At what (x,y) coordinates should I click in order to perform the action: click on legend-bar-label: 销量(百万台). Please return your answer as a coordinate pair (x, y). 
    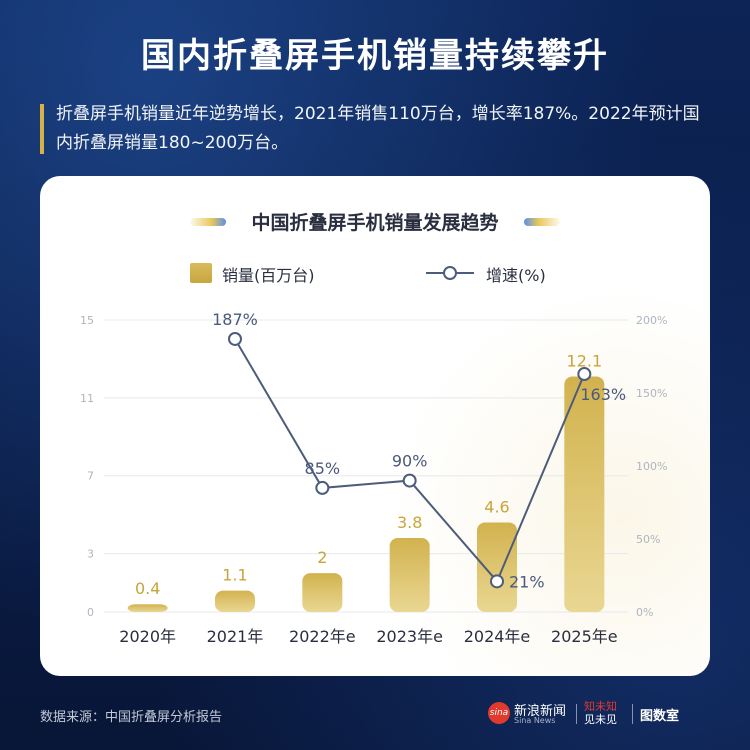
    Looking at the image, I should click on (268, 275).